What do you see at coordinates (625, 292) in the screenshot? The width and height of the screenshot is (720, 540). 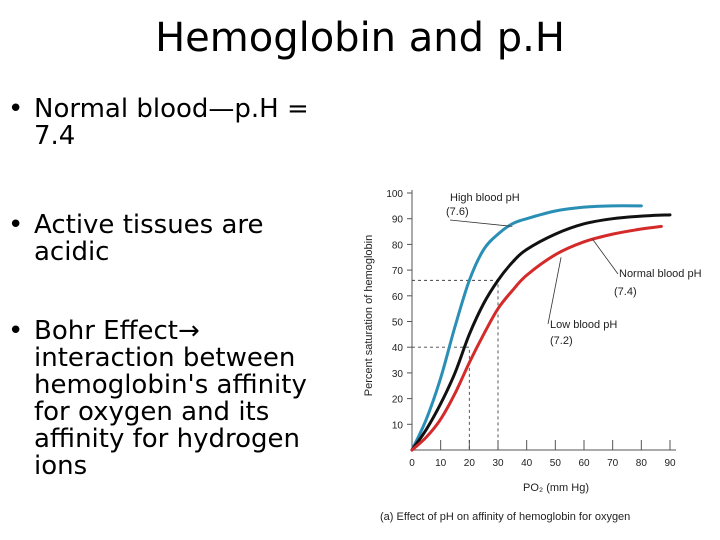 I see `normal-ph-value-label: (7.4)` at bounding box center [625, 292].